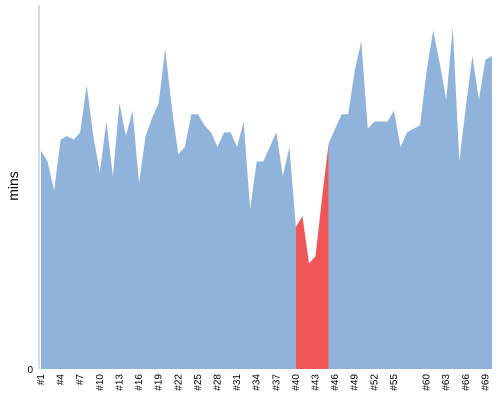  Describe the element at coordinates (335, 382) in the screenshot. I see `x-tick-label: #46` at that location.